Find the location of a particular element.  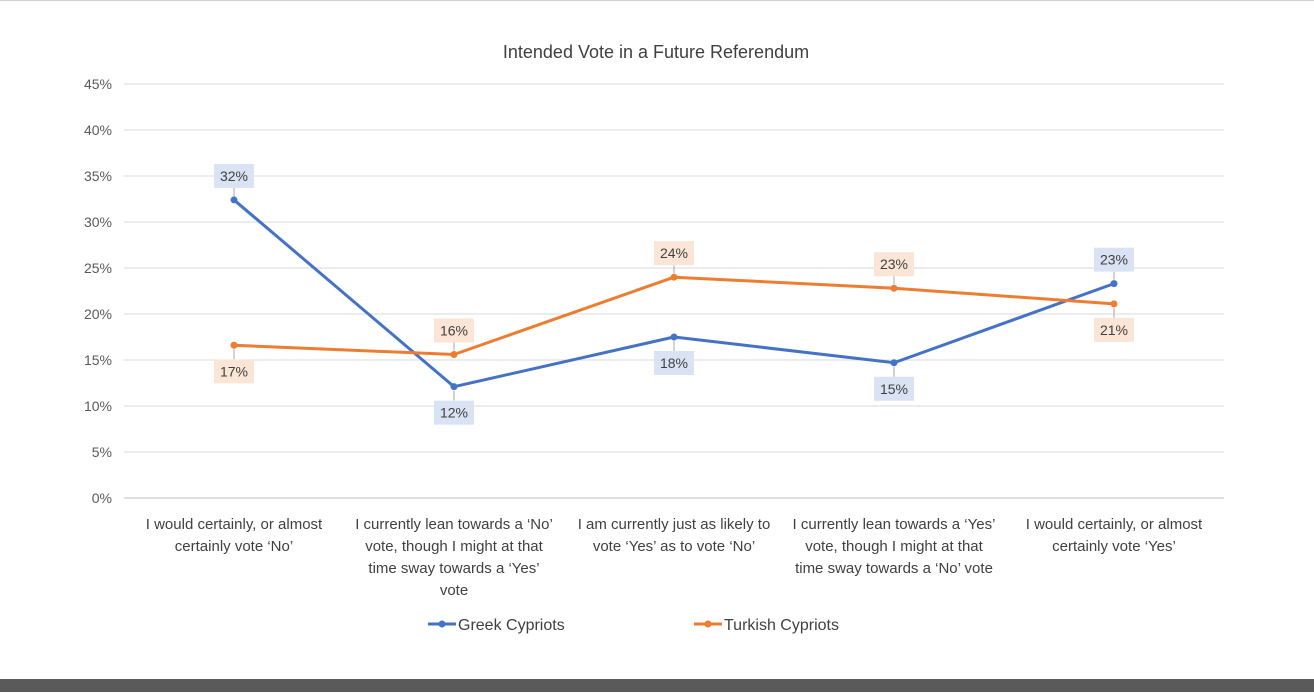

data-label: 17% is located at coordinates (234, 371).